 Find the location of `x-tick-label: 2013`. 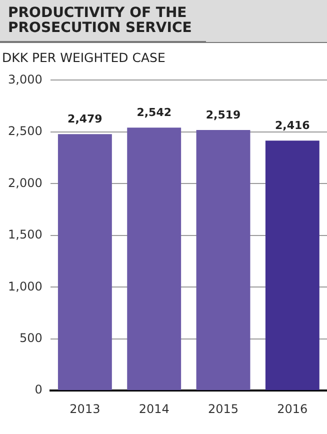

x-tick-label: 2013 is located at coordinates (85, 409).